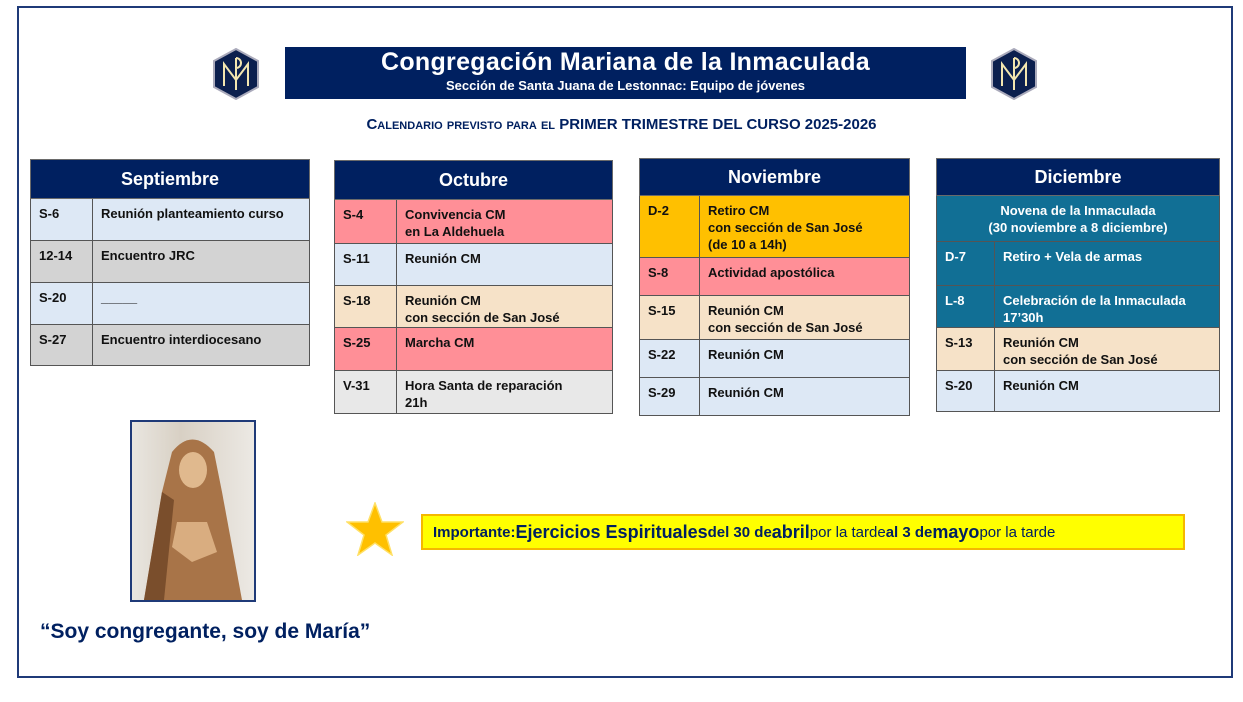 The width and height of the screenshot is (1243, 702). What do you see at coordinates (1073, 256) in the screenshot?
I see `event-description: Retiro + Vela de armas` at bounding box center [1073, 256].